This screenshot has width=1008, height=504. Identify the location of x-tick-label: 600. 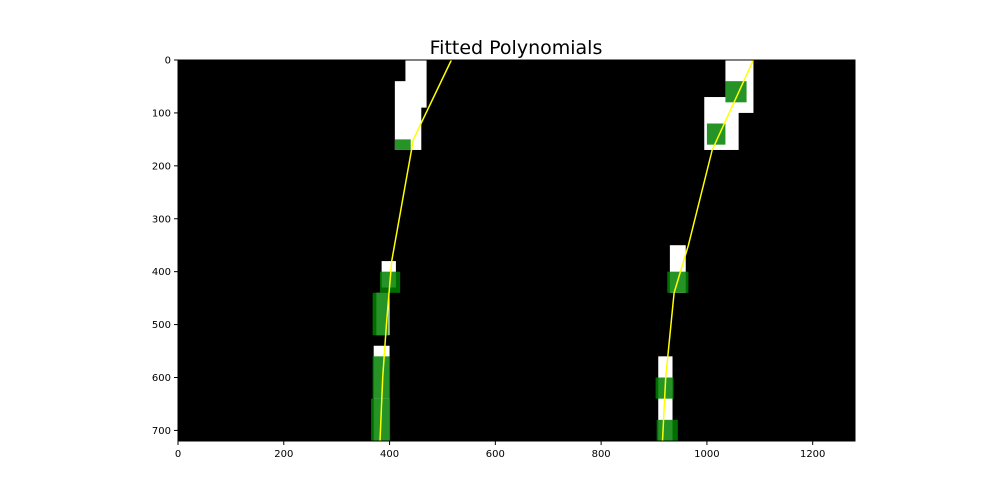
(495, 454).